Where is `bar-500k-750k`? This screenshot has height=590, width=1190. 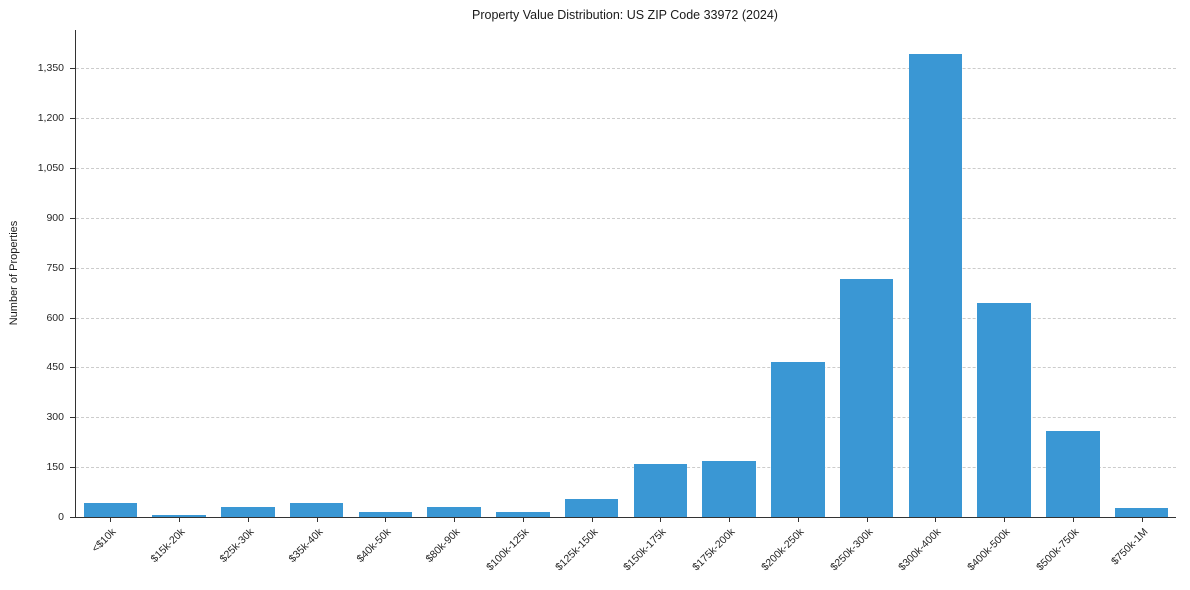
bar-500k-750k is located at coordinates (1073, 473).